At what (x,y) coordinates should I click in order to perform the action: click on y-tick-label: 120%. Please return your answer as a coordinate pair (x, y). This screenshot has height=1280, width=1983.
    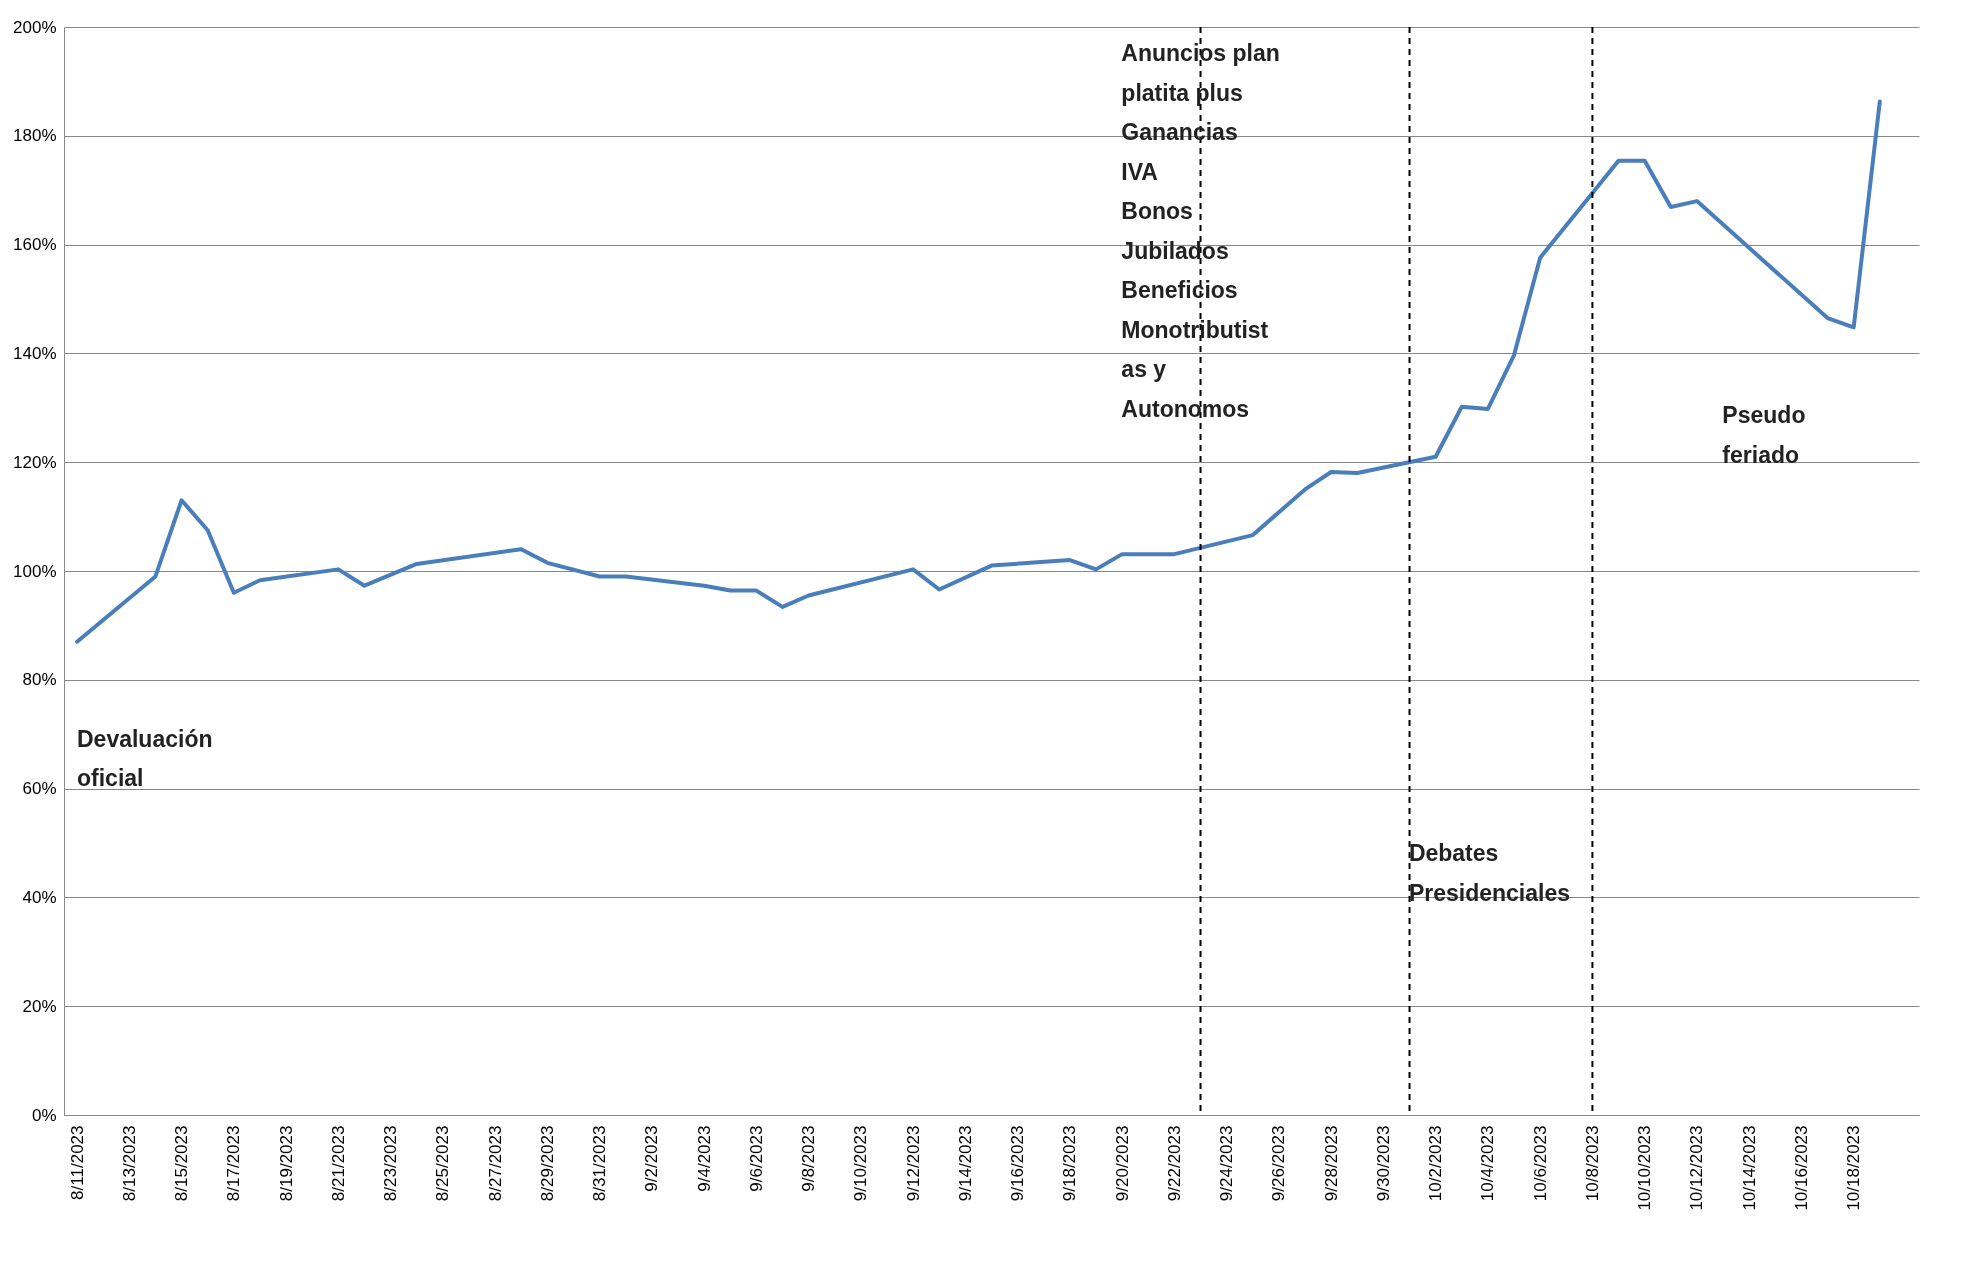
    Looking at the image, I should click on (35, 462).